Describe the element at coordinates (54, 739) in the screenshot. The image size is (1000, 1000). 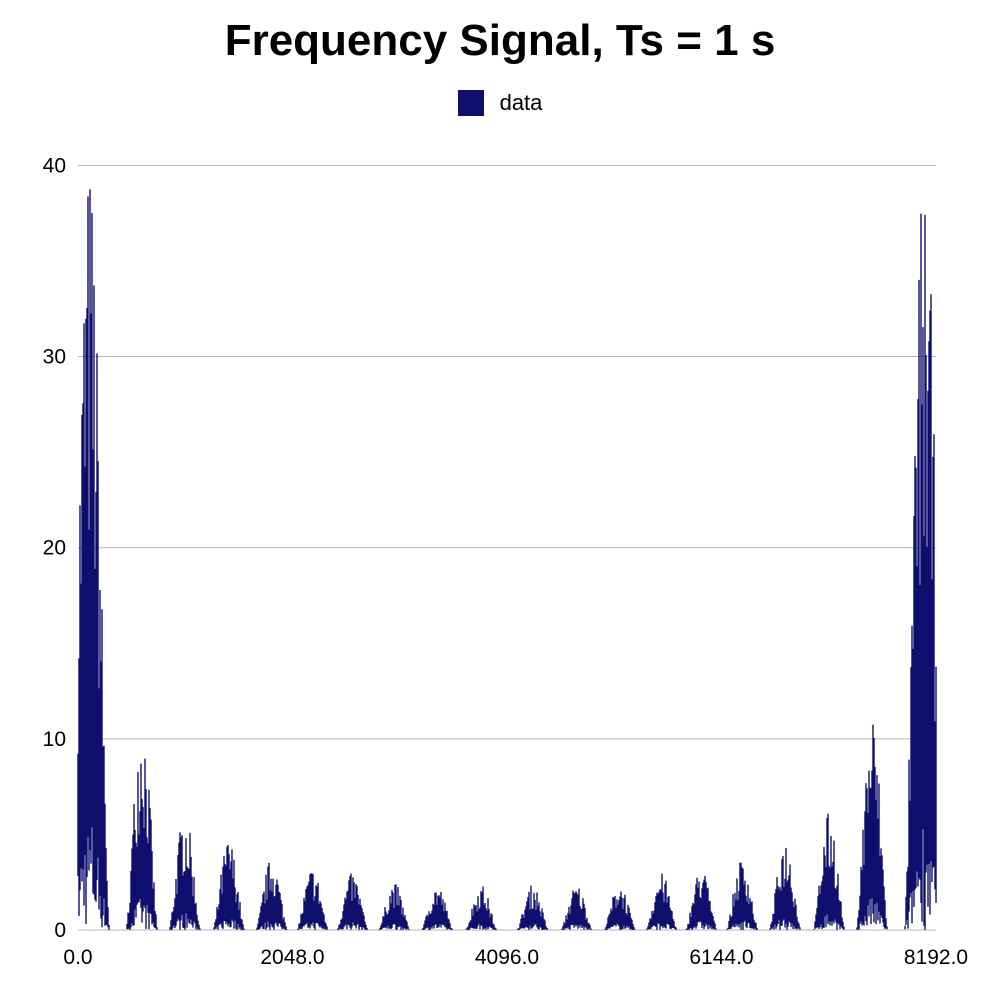
I see `y-tick-label: 10` at that location.